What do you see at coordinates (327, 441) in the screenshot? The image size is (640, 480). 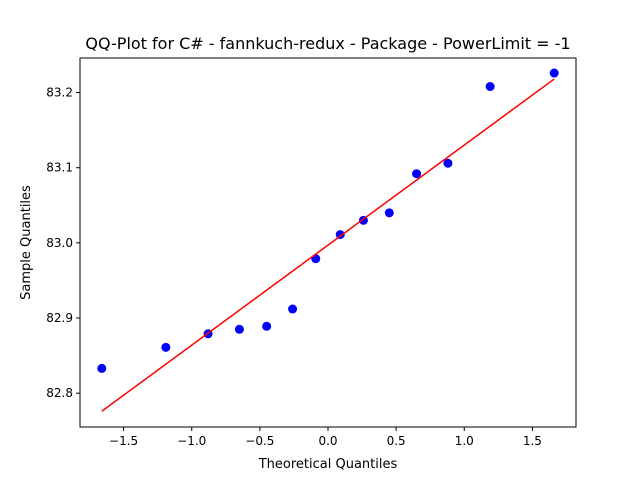 I see `x-tick-label: 0.0` at bounding box center [327, 441].